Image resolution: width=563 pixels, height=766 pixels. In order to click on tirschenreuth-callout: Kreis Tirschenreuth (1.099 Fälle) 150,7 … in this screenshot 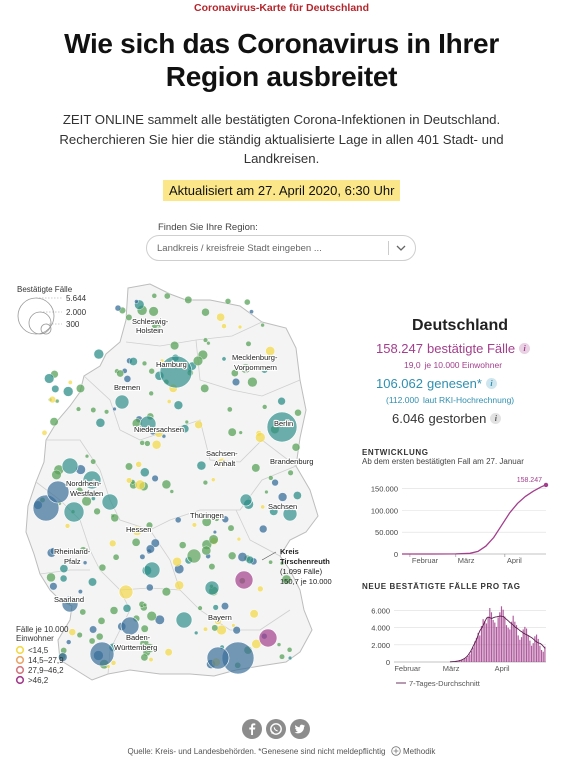, I will do `click(296, 566)`.